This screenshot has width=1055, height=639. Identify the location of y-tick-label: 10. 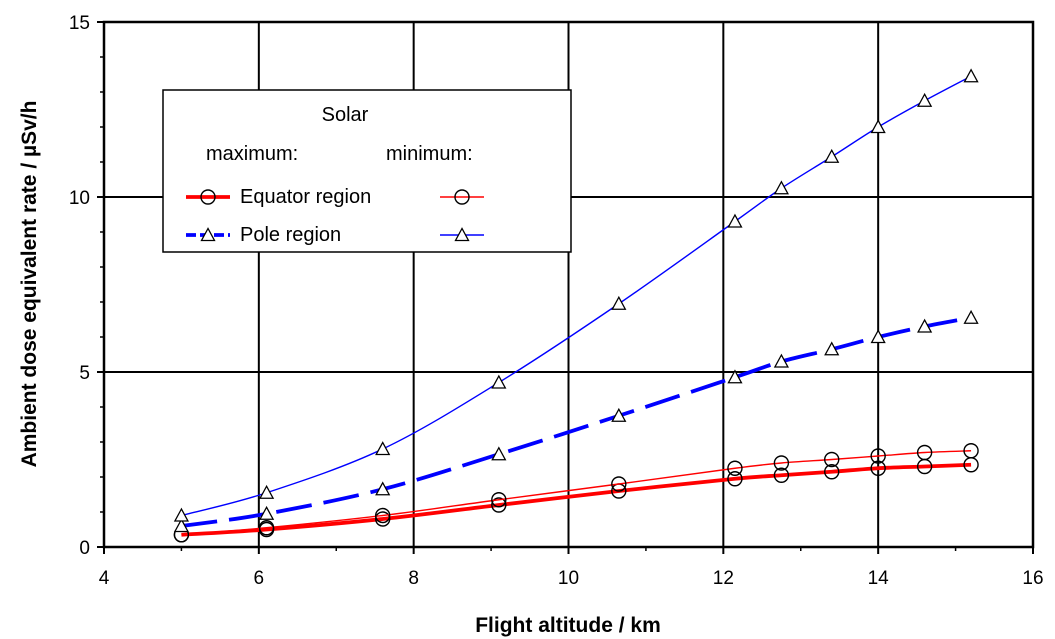
(79, 198).